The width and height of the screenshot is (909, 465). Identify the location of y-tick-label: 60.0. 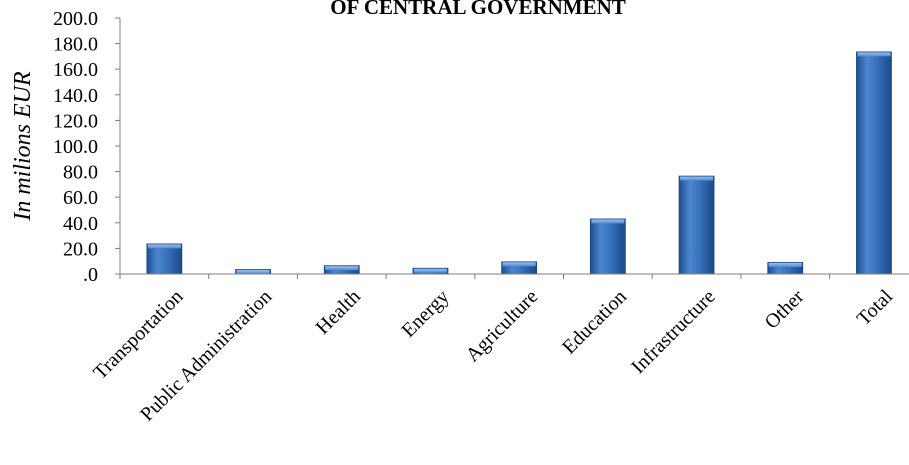
(80, 198).